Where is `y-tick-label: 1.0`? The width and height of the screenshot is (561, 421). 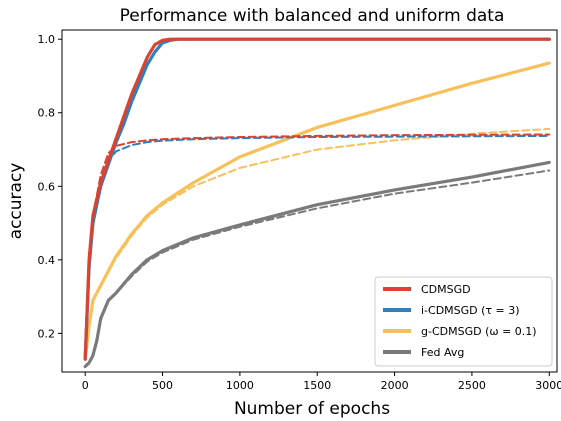
y-tick-label: 1.0 is located at coordinates (47, 39).